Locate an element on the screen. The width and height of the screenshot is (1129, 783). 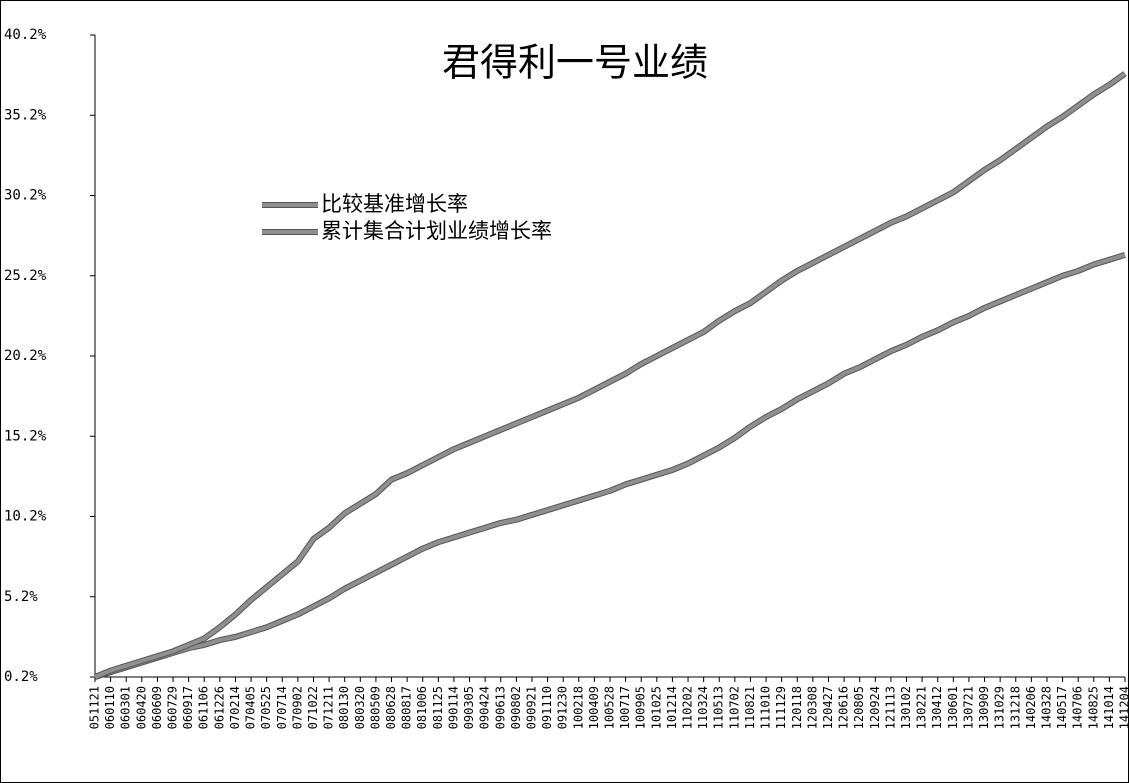
x-tick-label: 060729 is located at coordinates (173, 707).